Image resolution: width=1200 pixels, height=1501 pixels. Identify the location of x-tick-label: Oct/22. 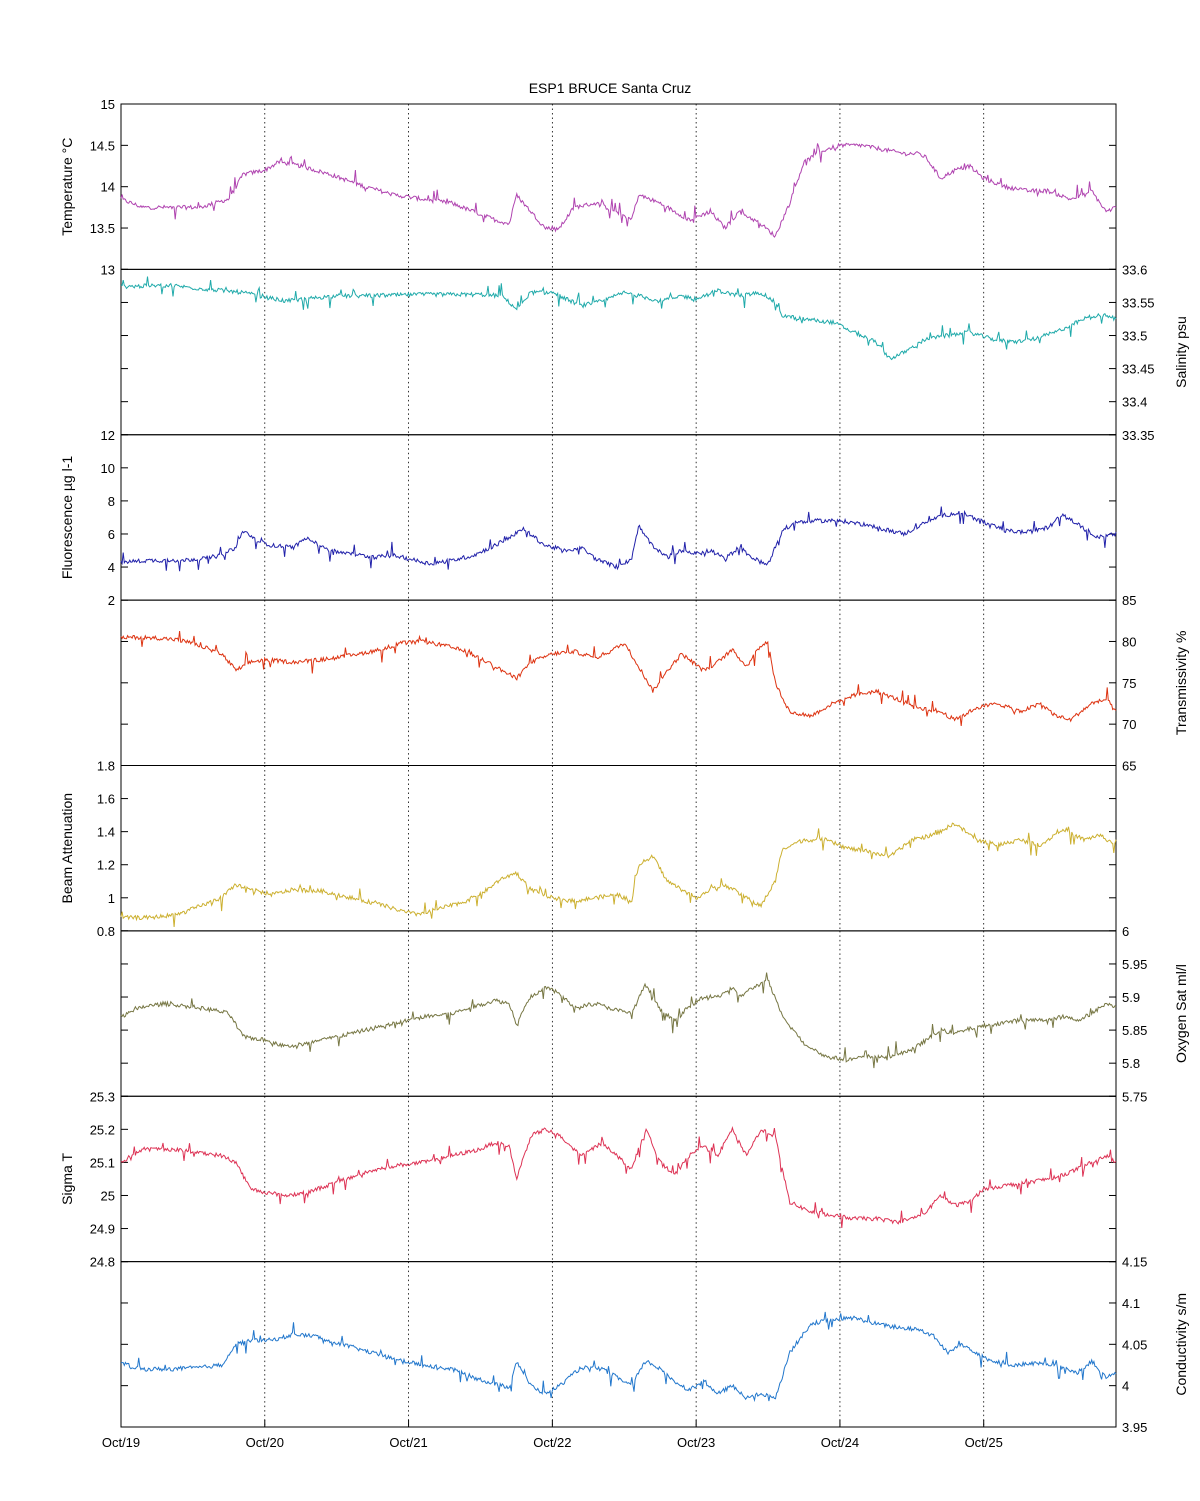
(552, 1442).